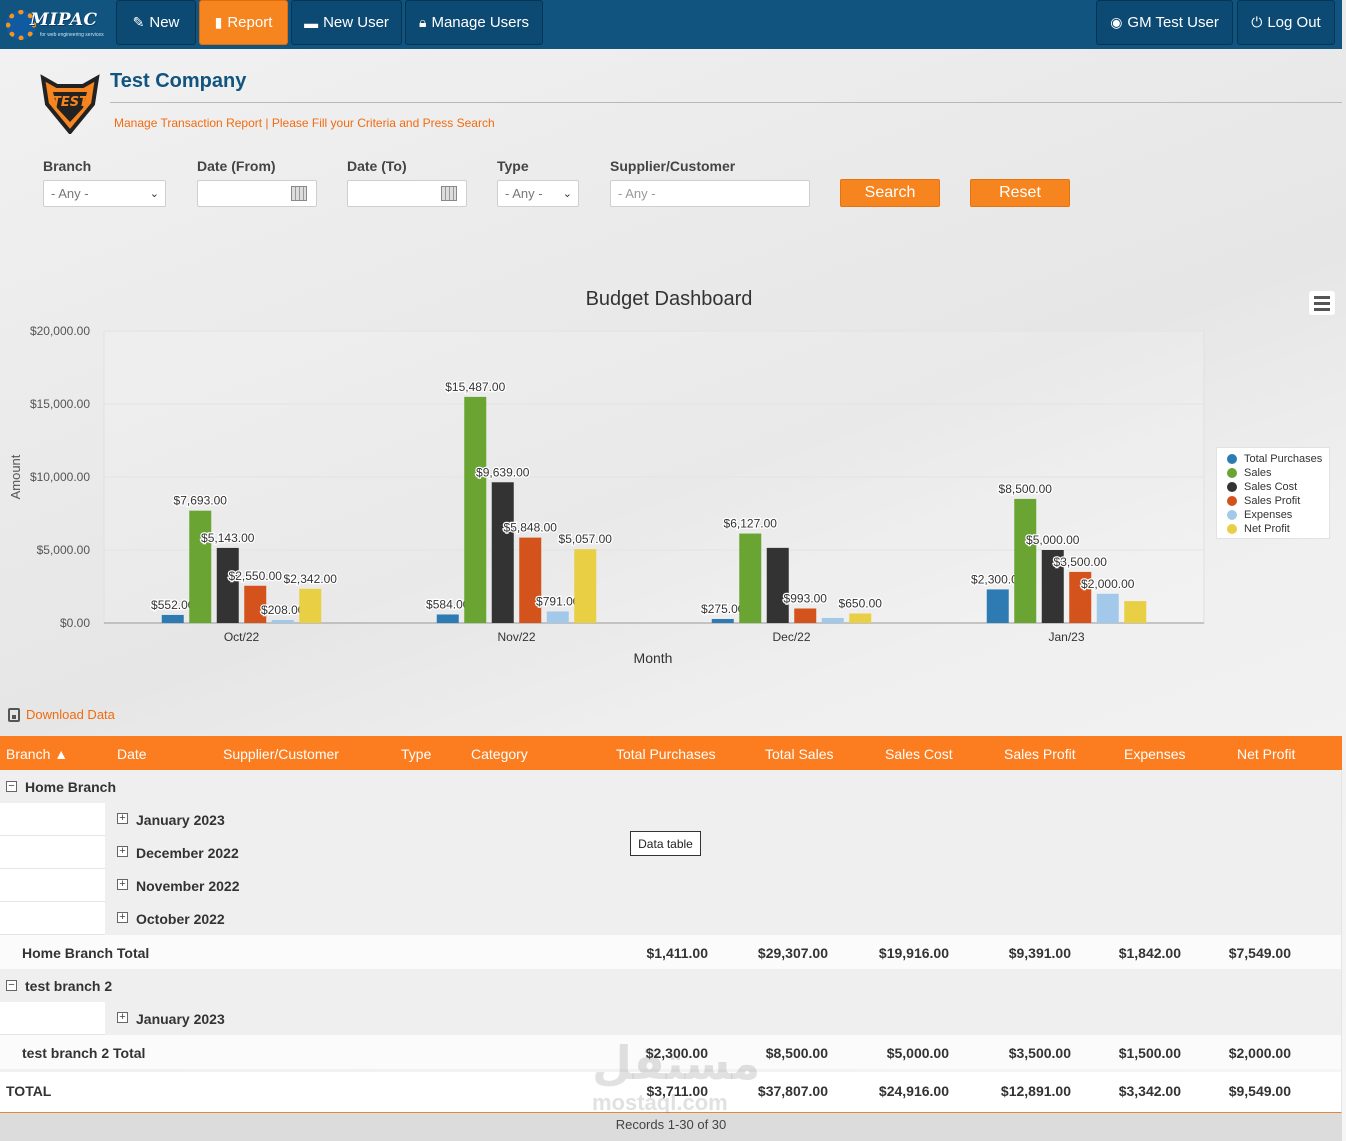  I want to click on branch-value: - Any -, so click(70, 193).